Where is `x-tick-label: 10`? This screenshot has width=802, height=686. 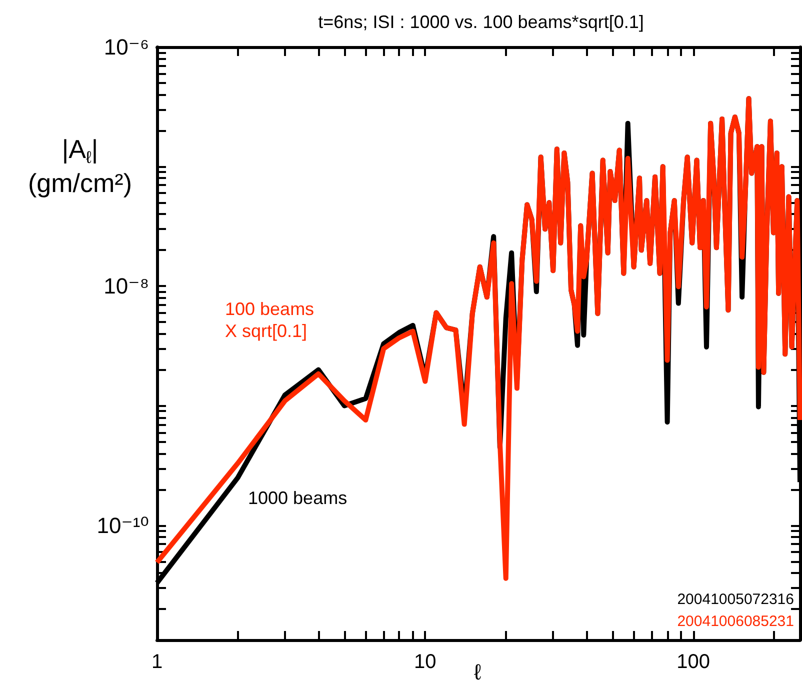 x-tick-label: 10 is located at coordinates (425, 662).